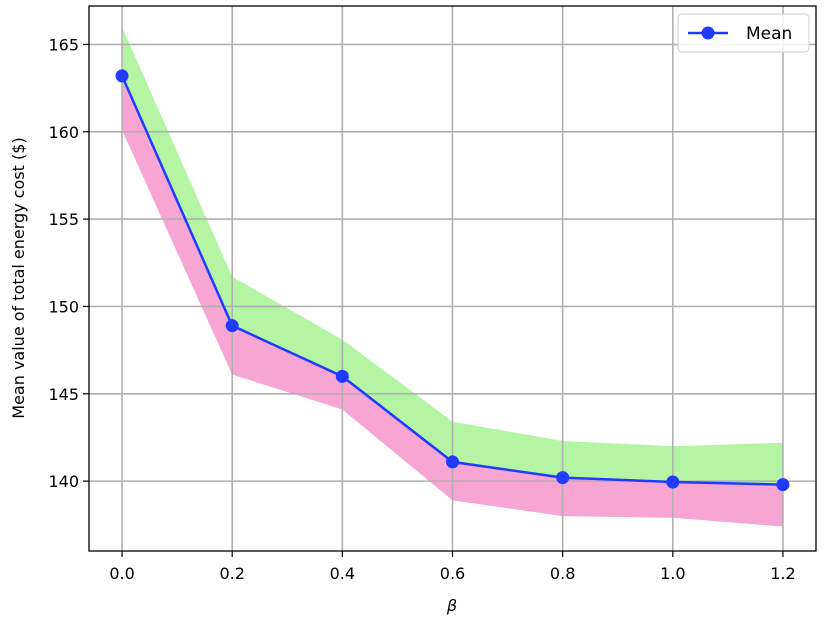  What do you see at coordinates (63, 44) in the screenshot?
I see `y-tick-label: 165` at bounding box center [63, 44].